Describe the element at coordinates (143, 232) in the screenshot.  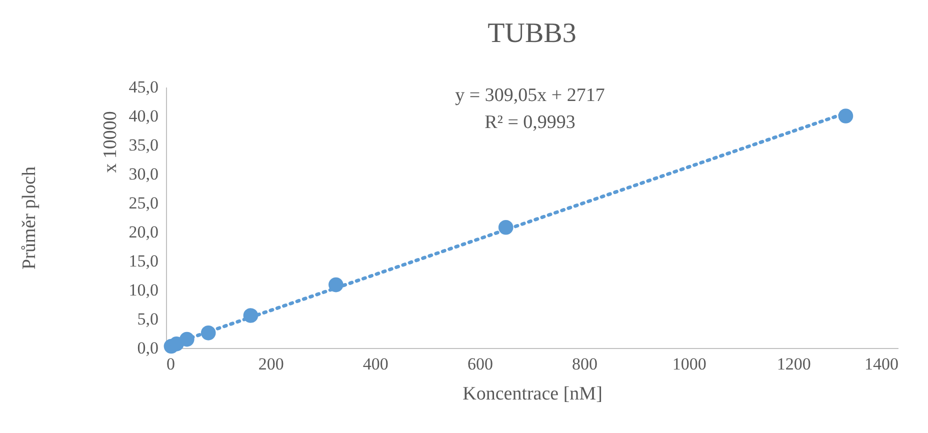
I see `y-tick-label: 20,0` at that location.